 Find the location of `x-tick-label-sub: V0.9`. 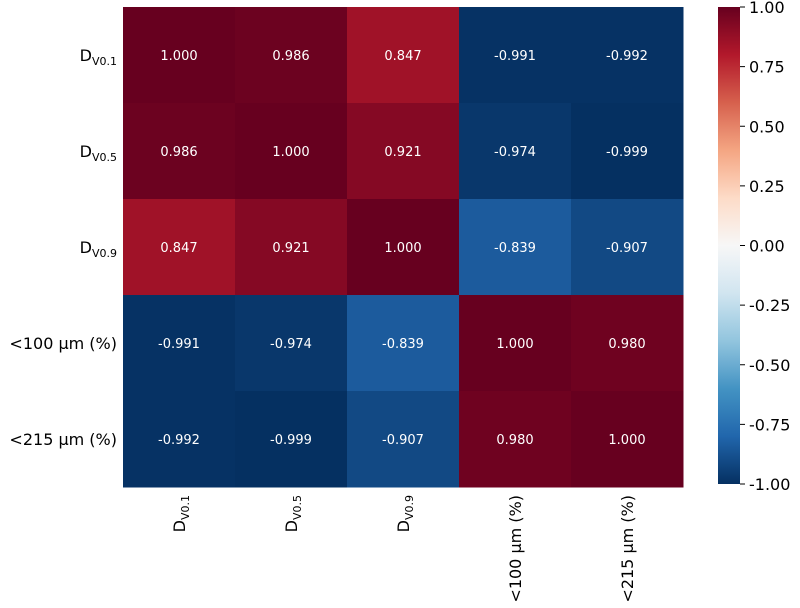

x-tick-label-sub: V0.9 is located at coordinates (409, 507).